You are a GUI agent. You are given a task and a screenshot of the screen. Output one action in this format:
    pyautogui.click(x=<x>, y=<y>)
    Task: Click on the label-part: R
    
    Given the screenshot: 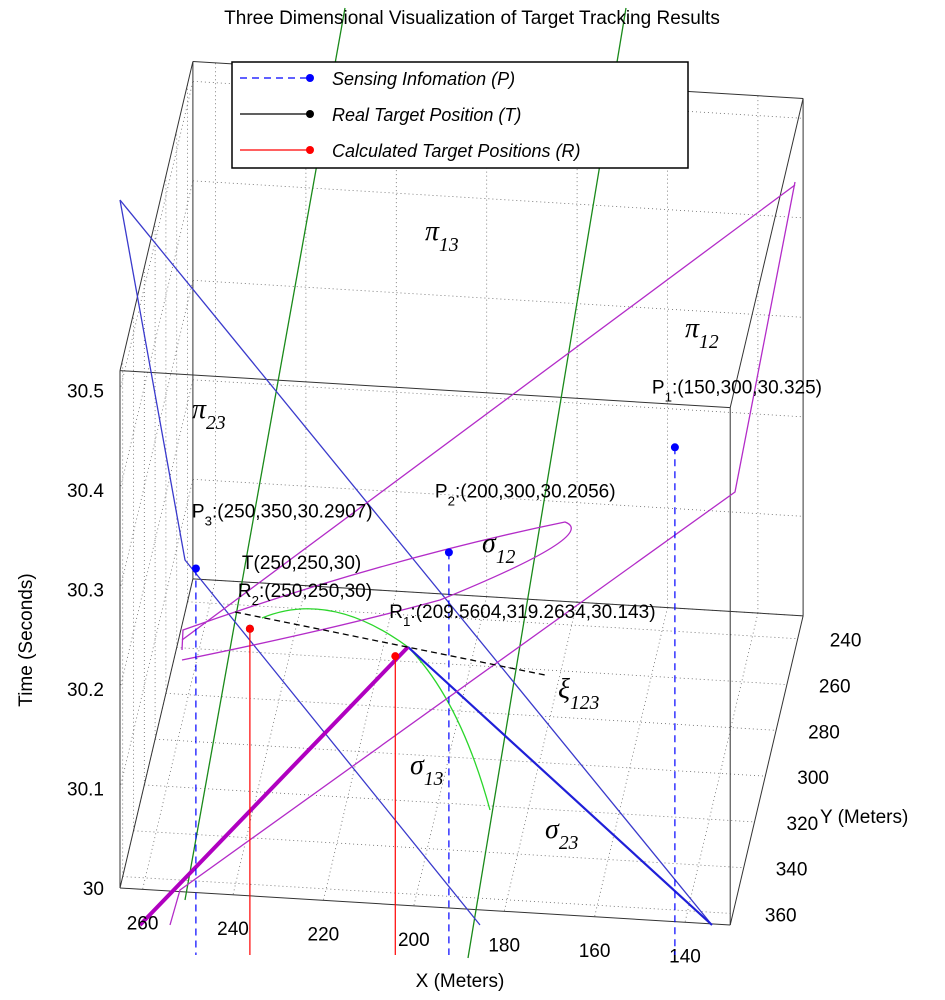 What is the action you would take?
    pyautogui.click(x=245, y=591)
    